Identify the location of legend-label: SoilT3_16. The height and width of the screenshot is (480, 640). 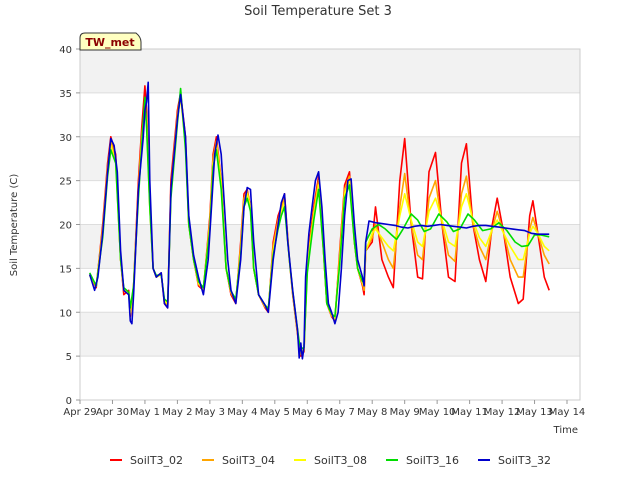
(432, 460).